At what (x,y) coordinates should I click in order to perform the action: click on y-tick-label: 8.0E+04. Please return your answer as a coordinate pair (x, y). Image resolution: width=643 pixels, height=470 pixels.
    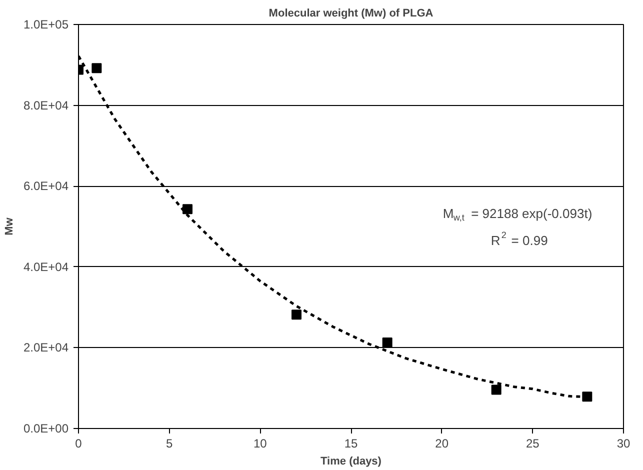
    Looking at the image, I should click on (46, 105).